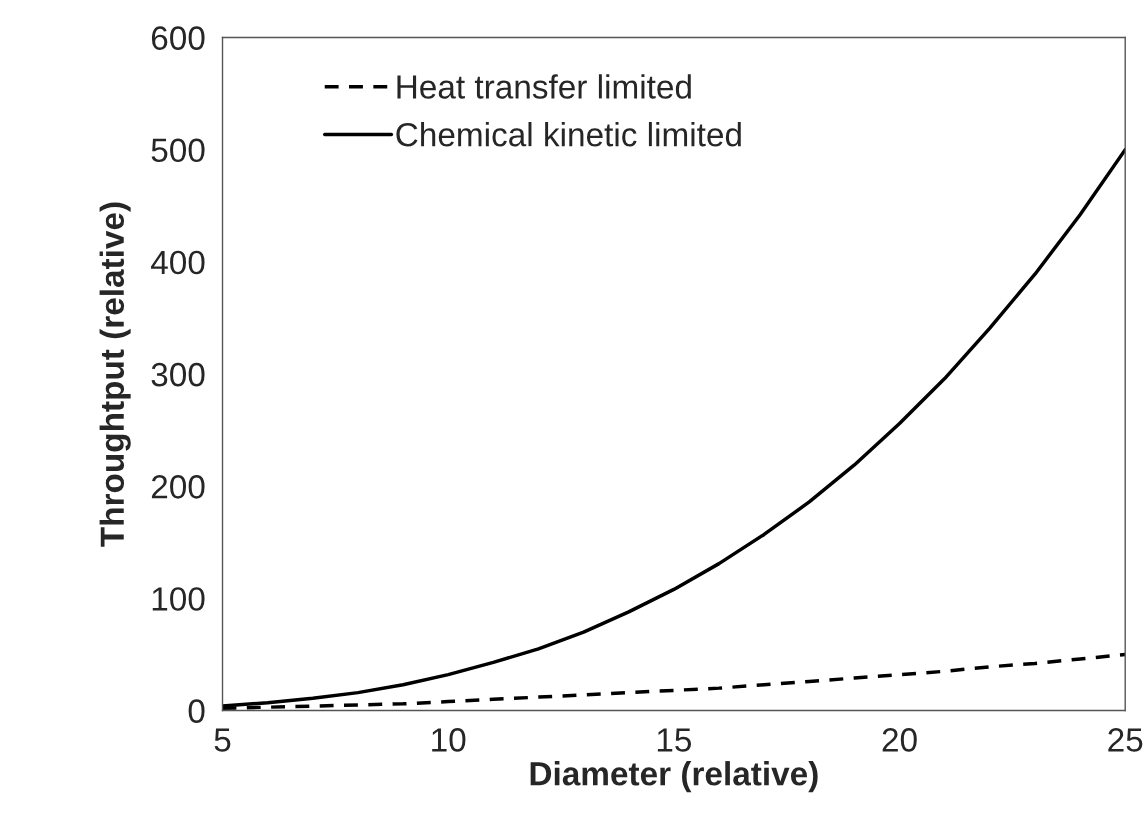 The width and height of the screenshot is (1147, 834). I want to click on x-tick-label: 20, so click(899, 740).